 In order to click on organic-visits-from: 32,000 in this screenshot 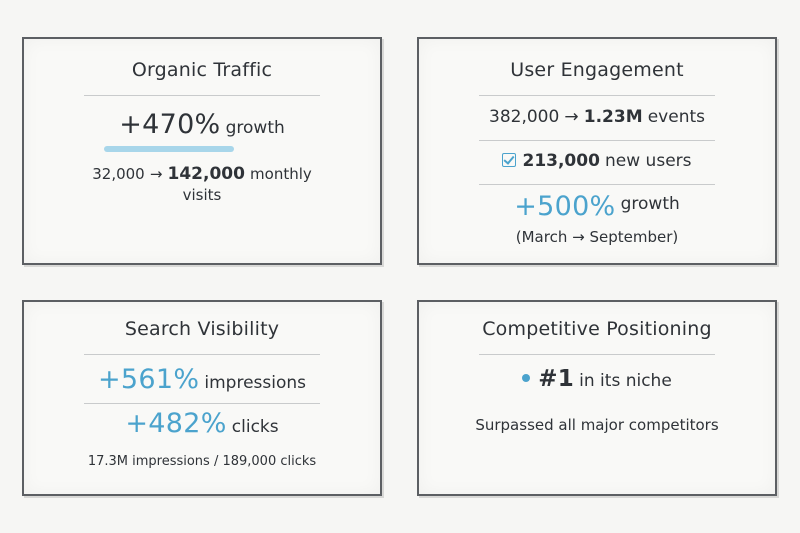, I will do `click(118, 174)`.